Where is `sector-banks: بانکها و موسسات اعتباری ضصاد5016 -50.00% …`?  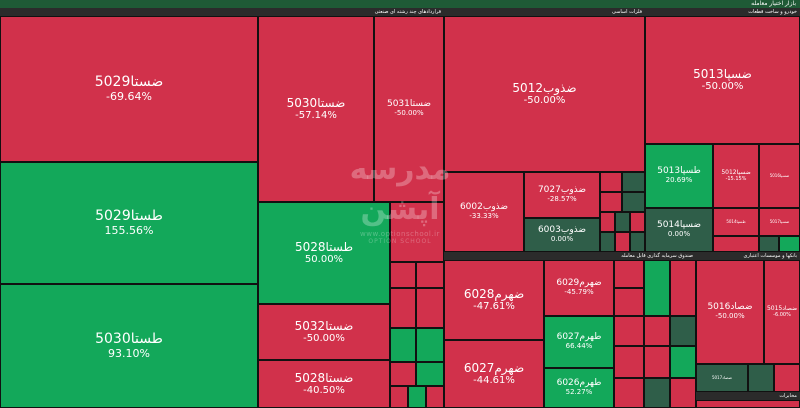
sector-banks: بانکها و موسسات اعتباری ضصاد5016 -50.00% … is located at coordinates (748, 322).